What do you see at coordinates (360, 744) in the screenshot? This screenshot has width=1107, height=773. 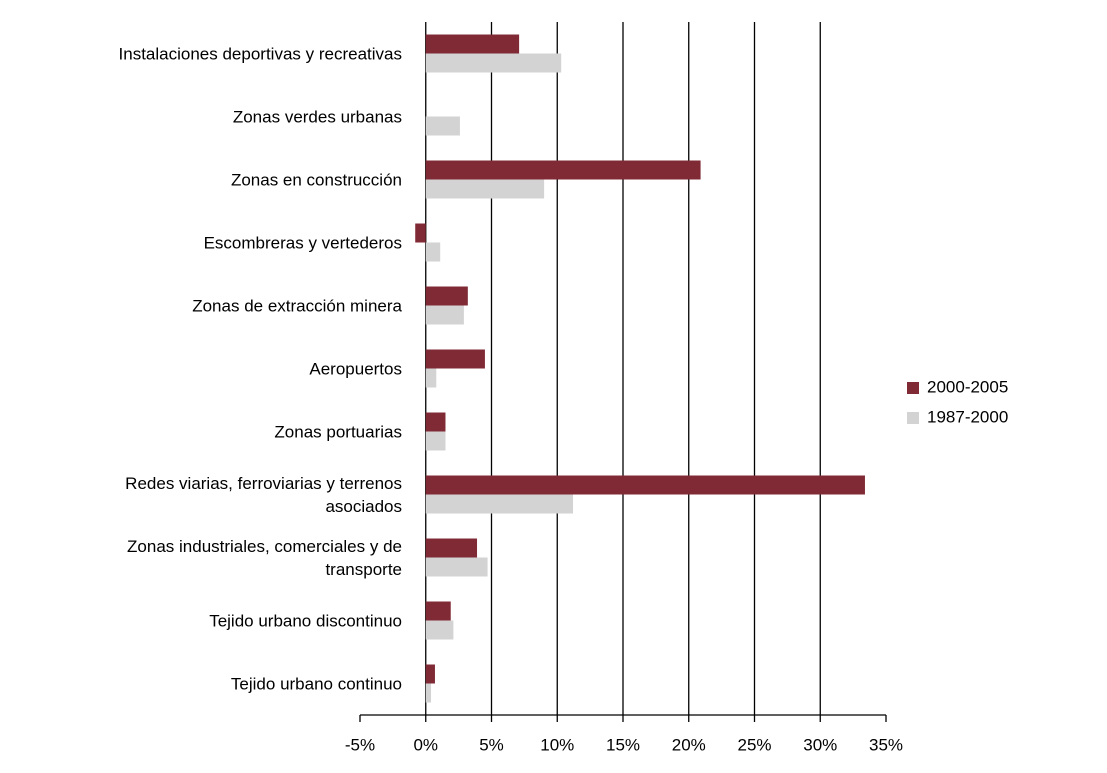 I see `x-tick-label: -5%` at bounding box center [360, 744].